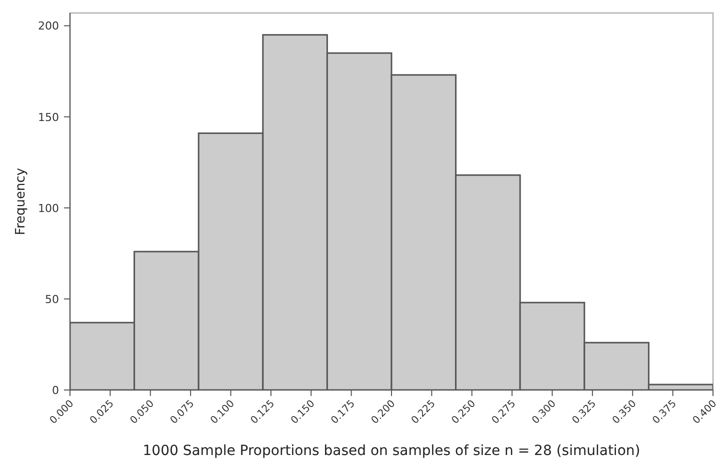 The height and width of the screenshot is (469, 722). Describe the element at coordinates (48, 117) in the screenshot. I see `y-tick-label: 150` at that location.